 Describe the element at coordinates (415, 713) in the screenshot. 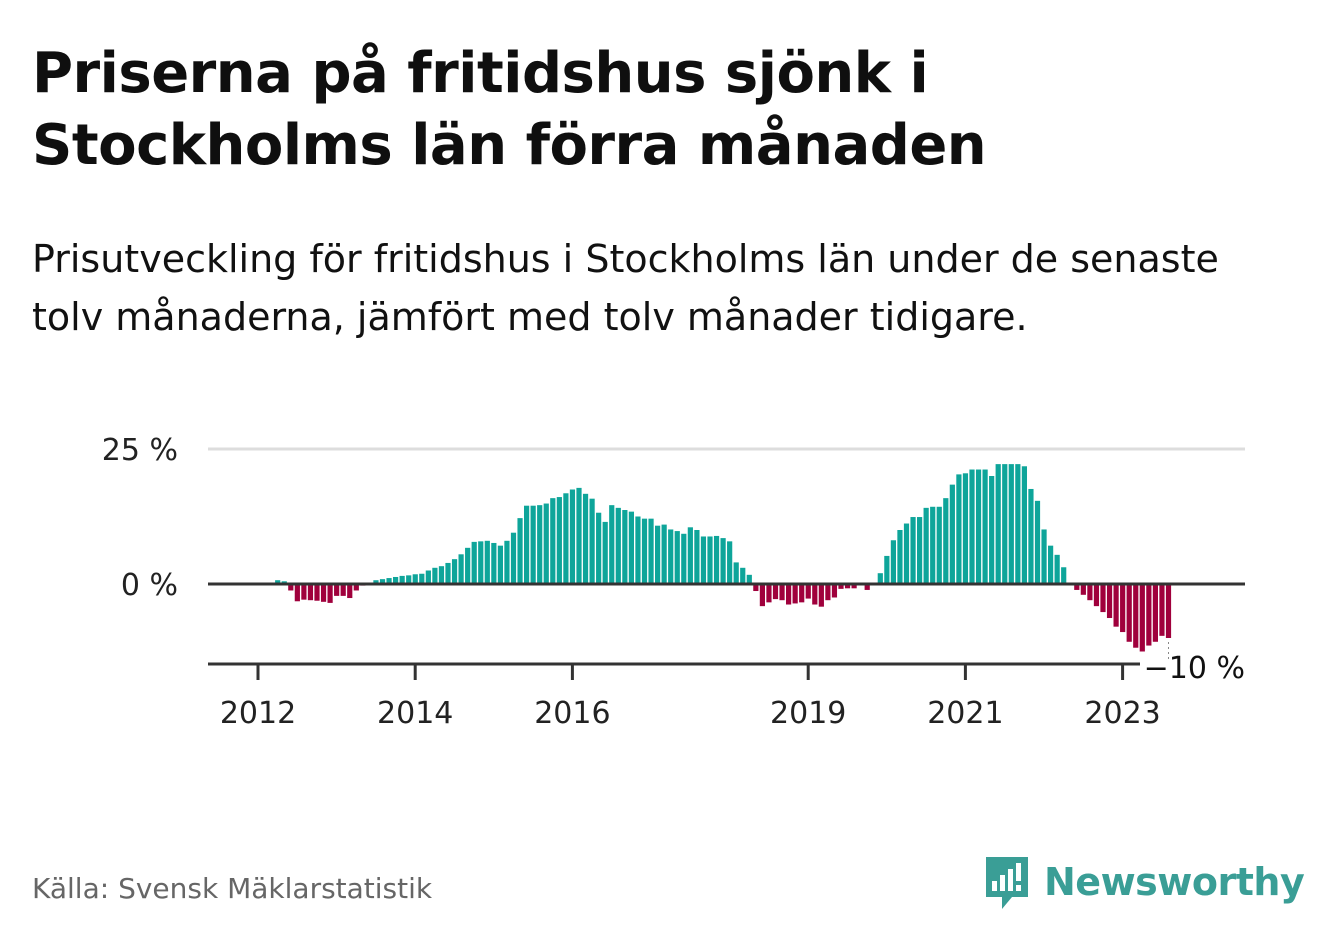

I see `x-tick-label: 2014` at that location.